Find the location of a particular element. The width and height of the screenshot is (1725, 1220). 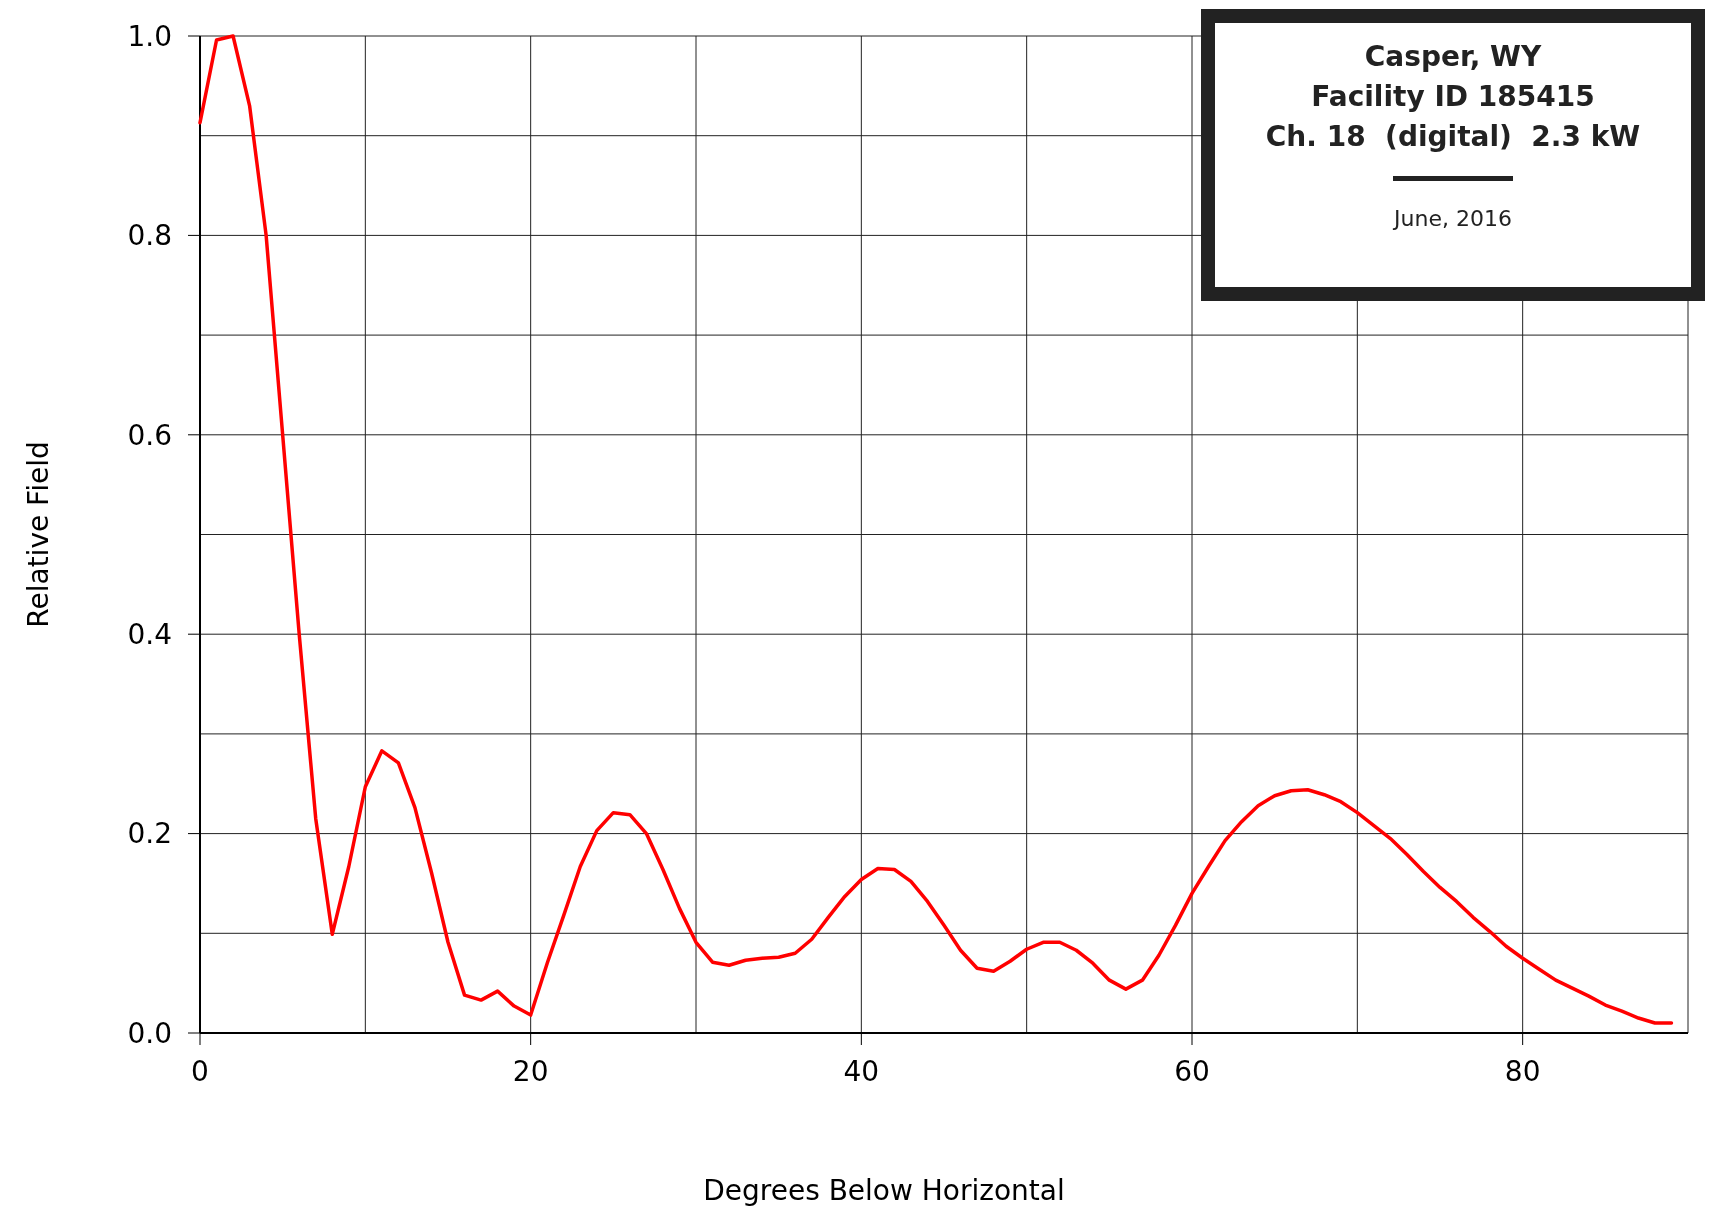

y-tick-label: 1.0 is located at coordinates (149, 36).